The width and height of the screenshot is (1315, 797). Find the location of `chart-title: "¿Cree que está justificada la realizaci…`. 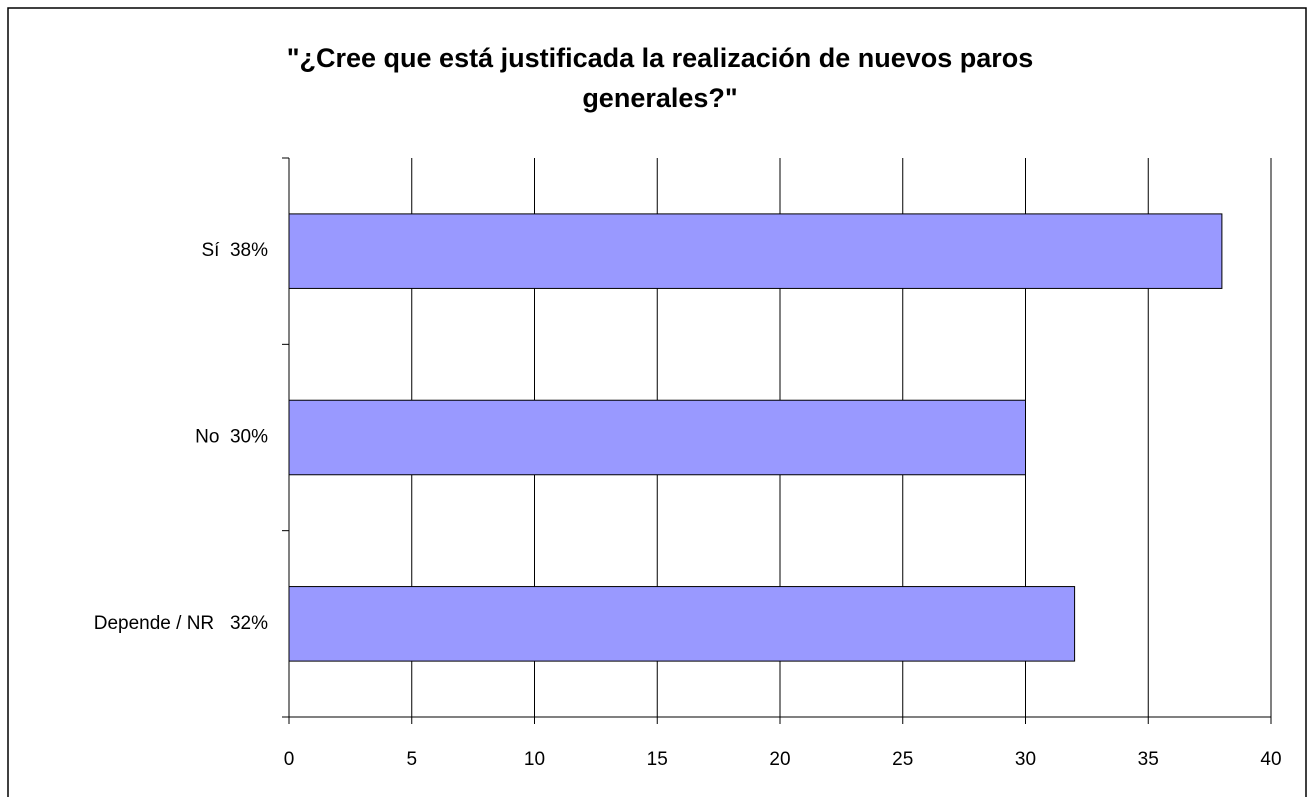

chart-title: "¿Cree que está justificada la realizaci… is located at coordinates (660, 78).